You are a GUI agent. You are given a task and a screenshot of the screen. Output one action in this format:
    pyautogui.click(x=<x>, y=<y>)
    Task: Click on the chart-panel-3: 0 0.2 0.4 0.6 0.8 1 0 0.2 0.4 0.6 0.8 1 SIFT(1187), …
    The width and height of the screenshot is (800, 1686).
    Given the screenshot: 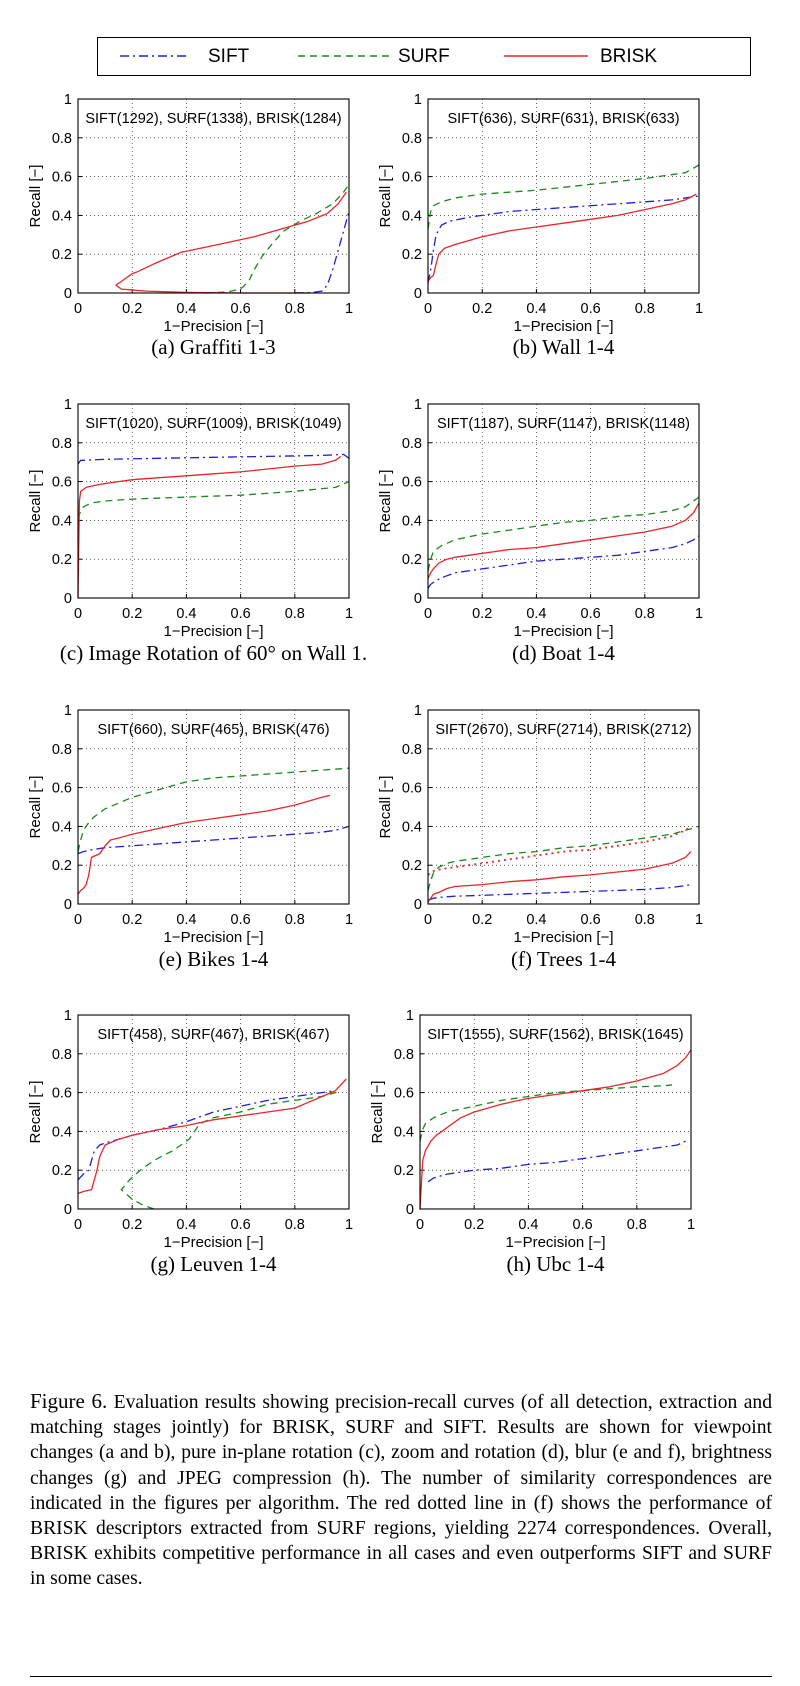 What is the action you would take?
    pyautogui.click(x=543, y=519)
    